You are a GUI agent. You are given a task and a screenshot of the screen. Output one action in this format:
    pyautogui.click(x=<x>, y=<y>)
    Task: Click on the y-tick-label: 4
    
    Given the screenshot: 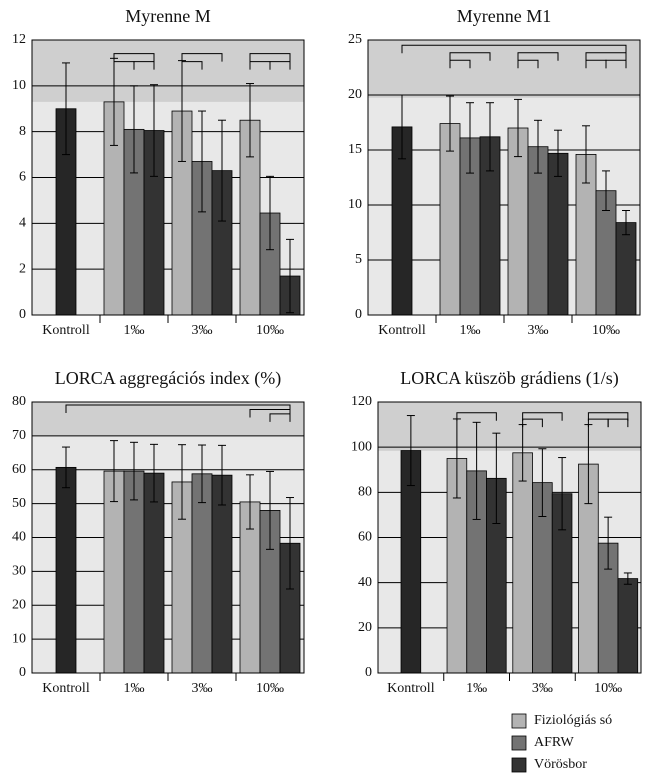 What is the action you would take?
    pyautogui.click(x=22, y=223)
    